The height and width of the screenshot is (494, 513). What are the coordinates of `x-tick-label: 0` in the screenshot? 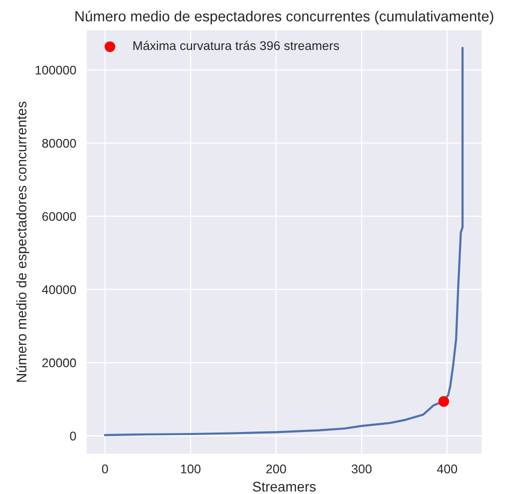 It's located at (105, 469).